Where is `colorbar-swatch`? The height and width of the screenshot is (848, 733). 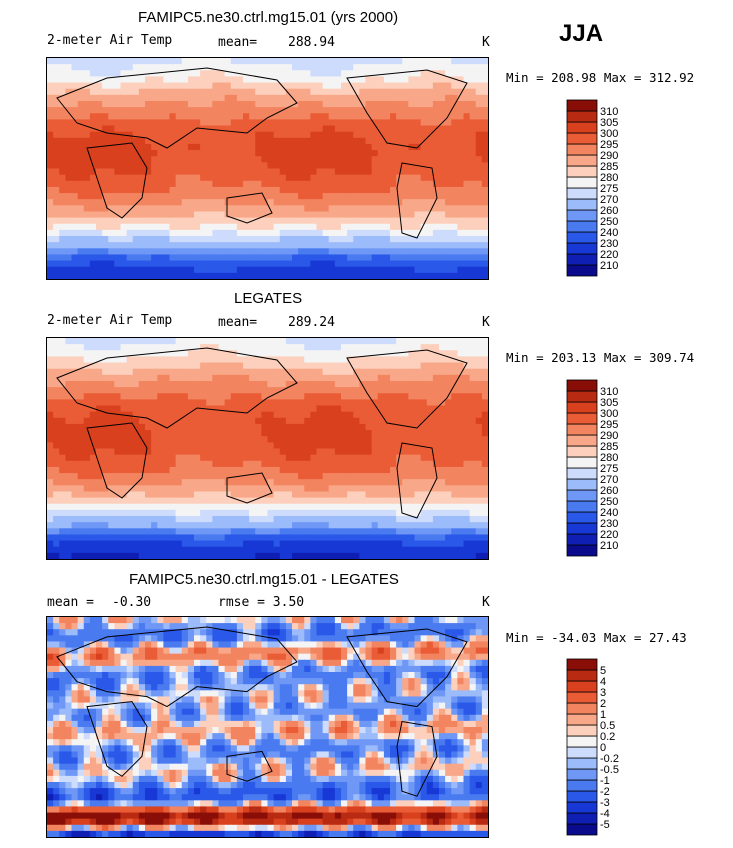
colorbar-swatch is located at coordinates (582, 171).